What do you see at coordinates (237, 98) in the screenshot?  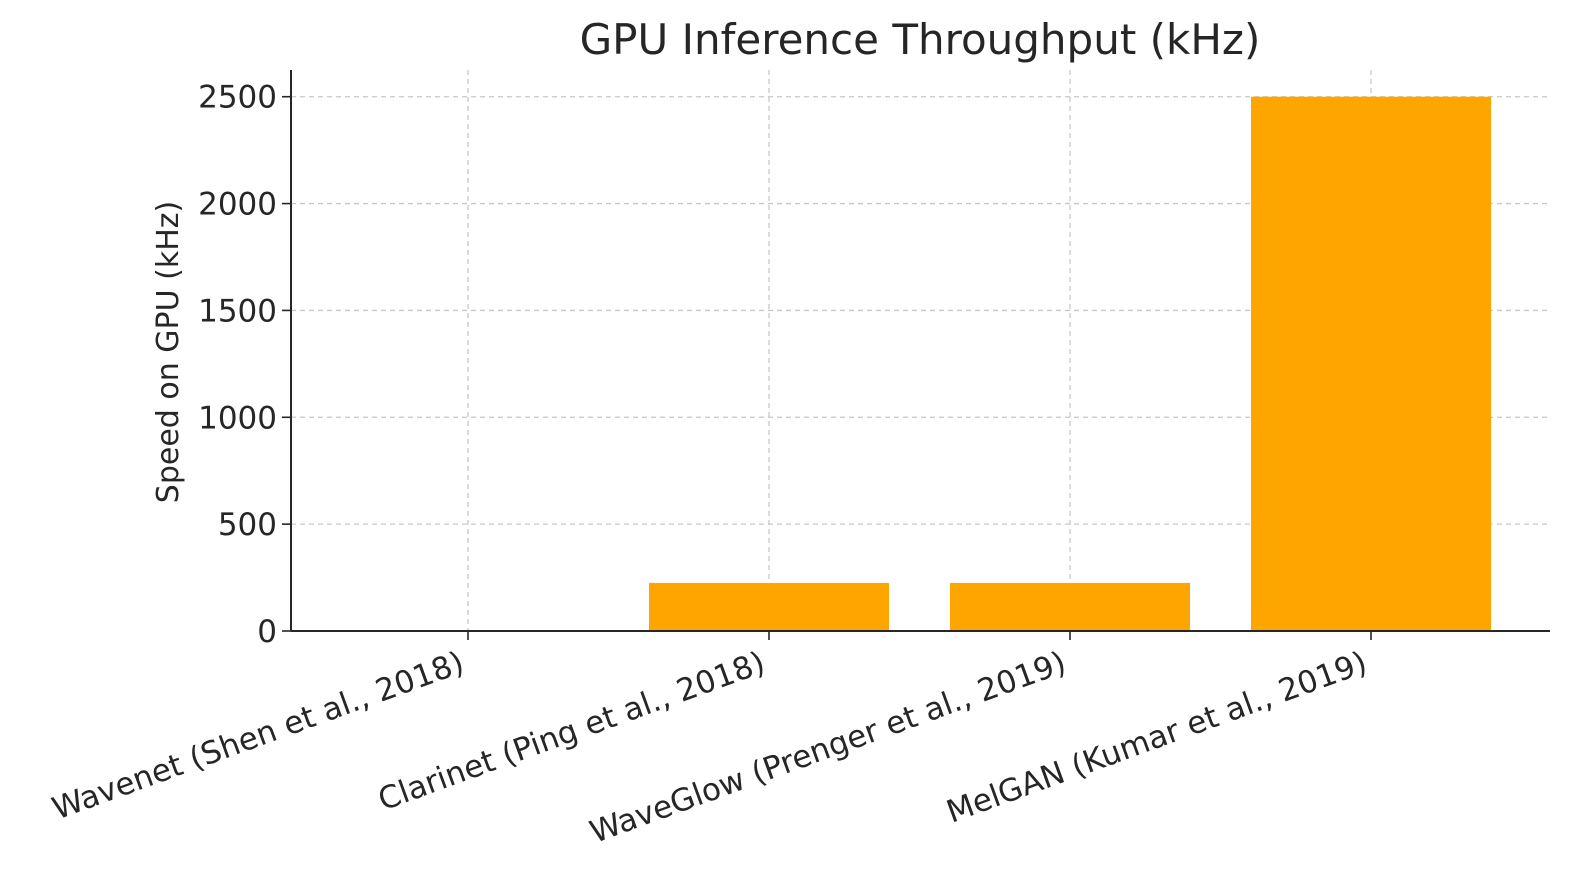 I see `y-tick-label: 2500` at bounding box center [237, 98].